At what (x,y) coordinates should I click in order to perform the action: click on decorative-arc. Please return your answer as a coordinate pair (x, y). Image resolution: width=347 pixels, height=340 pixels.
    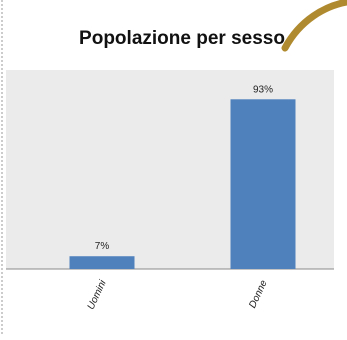
    Looking at the image, I should click on (314, 26).